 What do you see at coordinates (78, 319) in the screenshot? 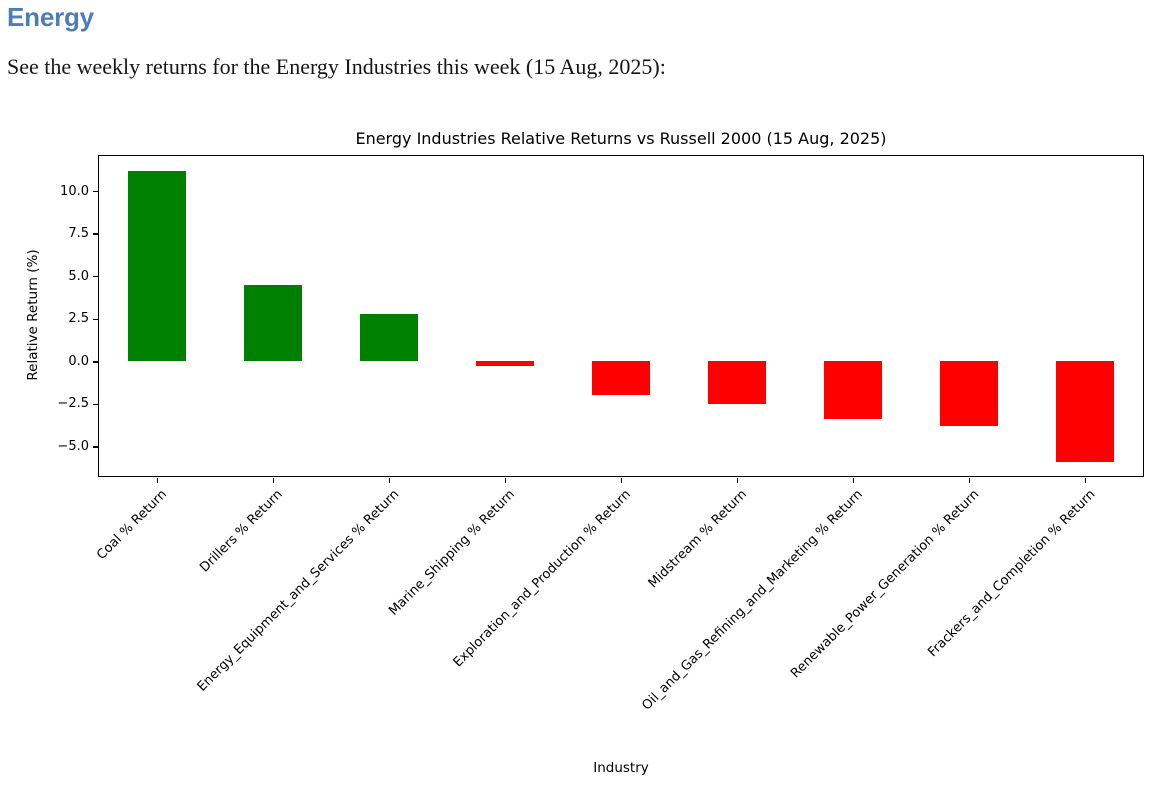
I see `y-tick-label: 2.5` at bounding box center [78, 319].